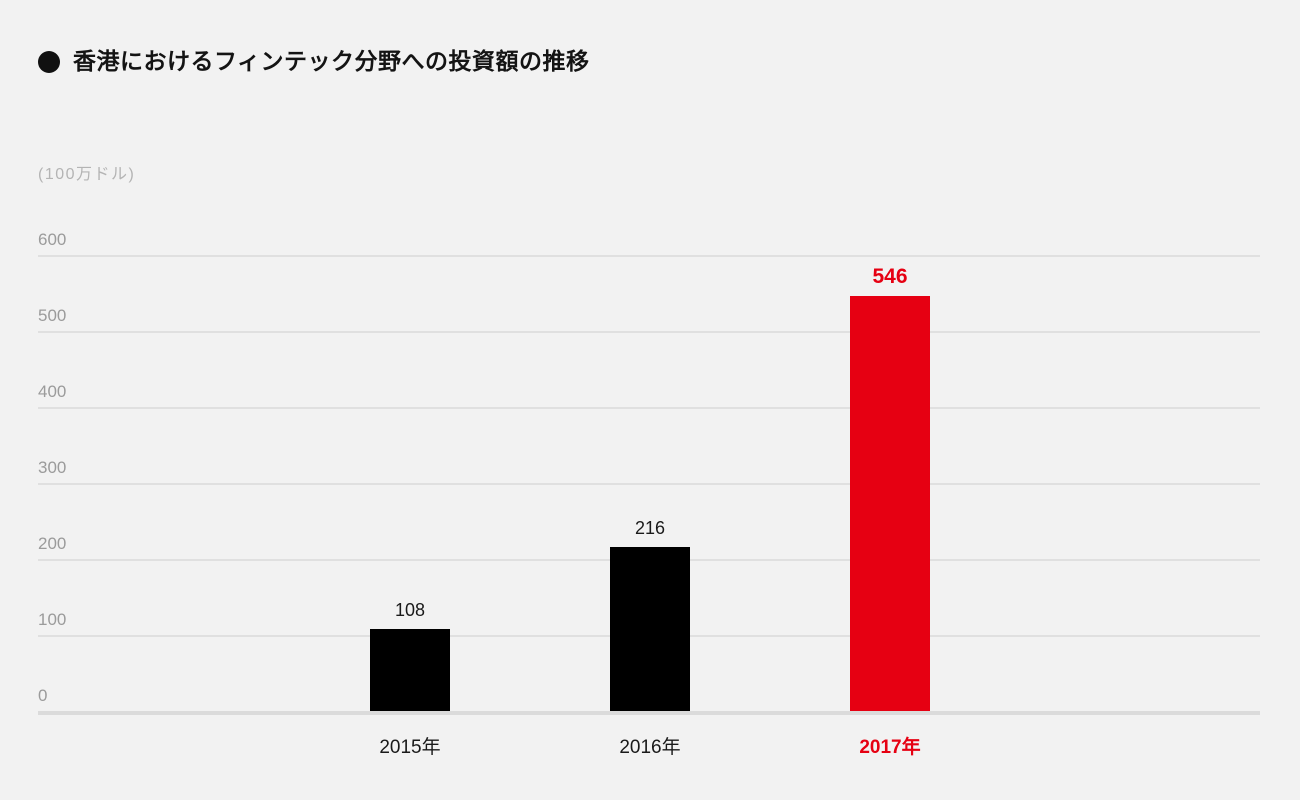 Image resolution: width=1300 pixels, height=800 pixels. What do you see at coordinates (43, 695) in the screenshot?
I see `y-tick-label-0: 0` at bounding box center [43, 695].